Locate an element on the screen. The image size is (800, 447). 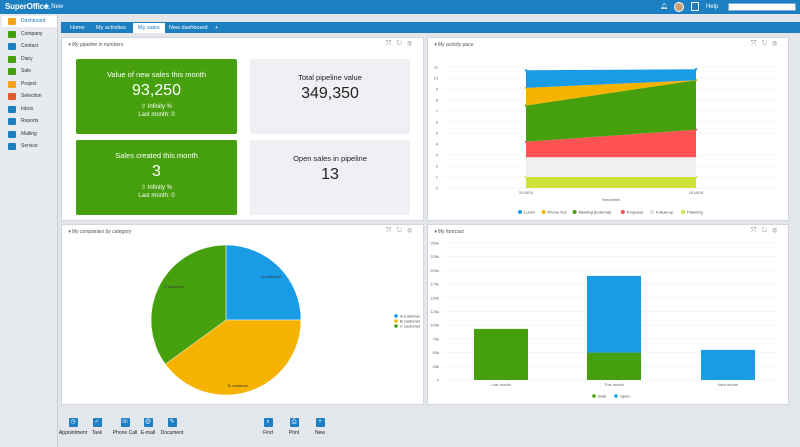
legend-phone-out: Phone Out is located at coordinates (558, 212).